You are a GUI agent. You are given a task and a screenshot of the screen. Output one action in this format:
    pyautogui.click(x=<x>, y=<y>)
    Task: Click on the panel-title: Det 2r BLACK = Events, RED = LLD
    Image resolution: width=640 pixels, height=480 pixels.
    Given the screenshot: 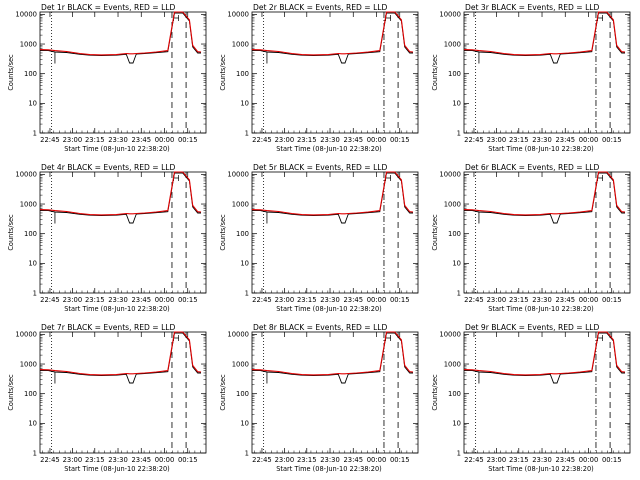 What is the action you would take?
    pyautogui.click(x=320, y=7)
    